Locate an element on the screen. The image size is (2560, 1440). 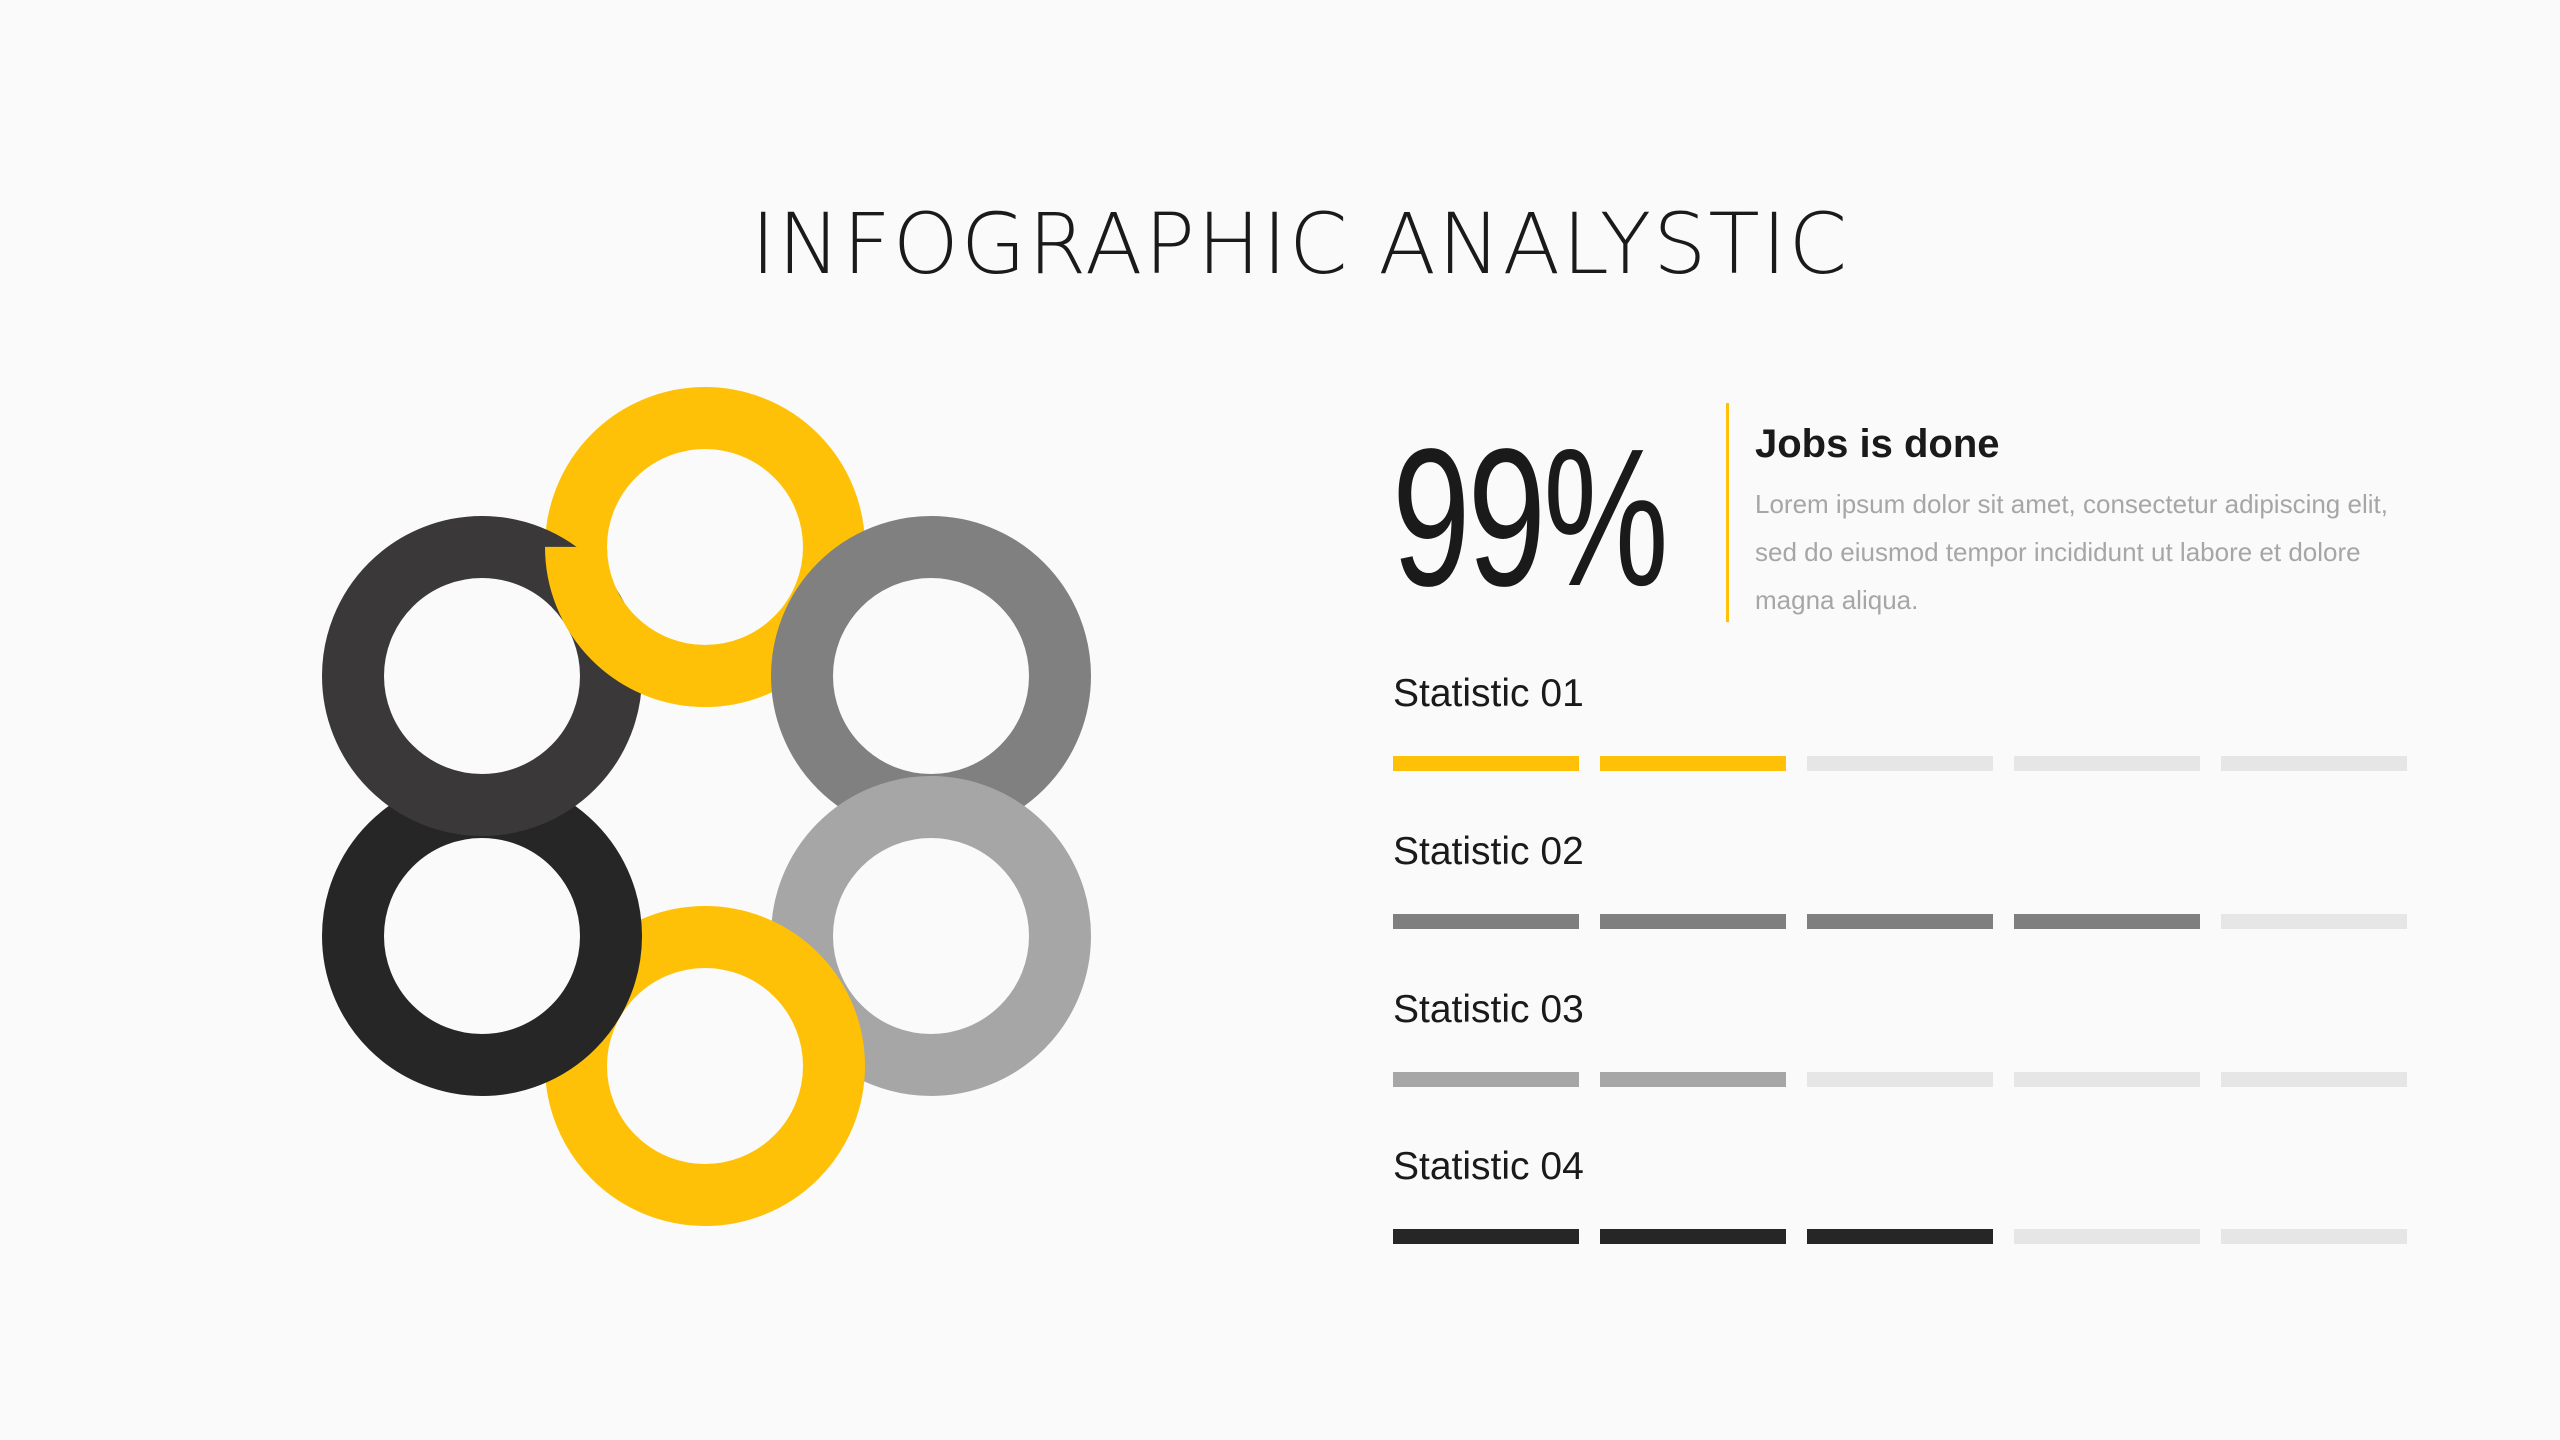
statistic-label: Statistic 02 is located at coordinates (1488, 851).